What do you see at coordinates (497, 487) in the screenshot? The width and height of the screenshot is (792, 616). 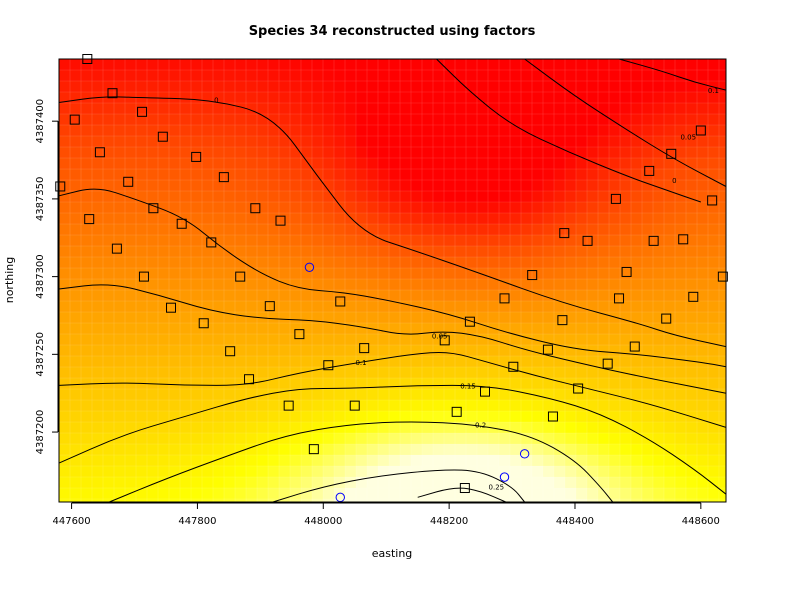 I see `contour-label: 0.25` at bounding box center [497, 487].